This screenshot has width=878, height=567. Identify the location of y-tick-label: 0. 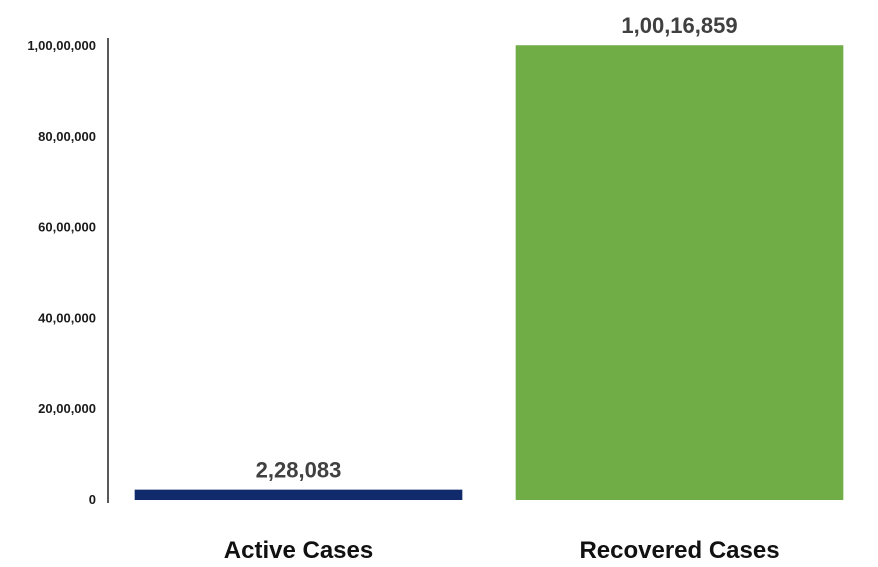
(92, 499).